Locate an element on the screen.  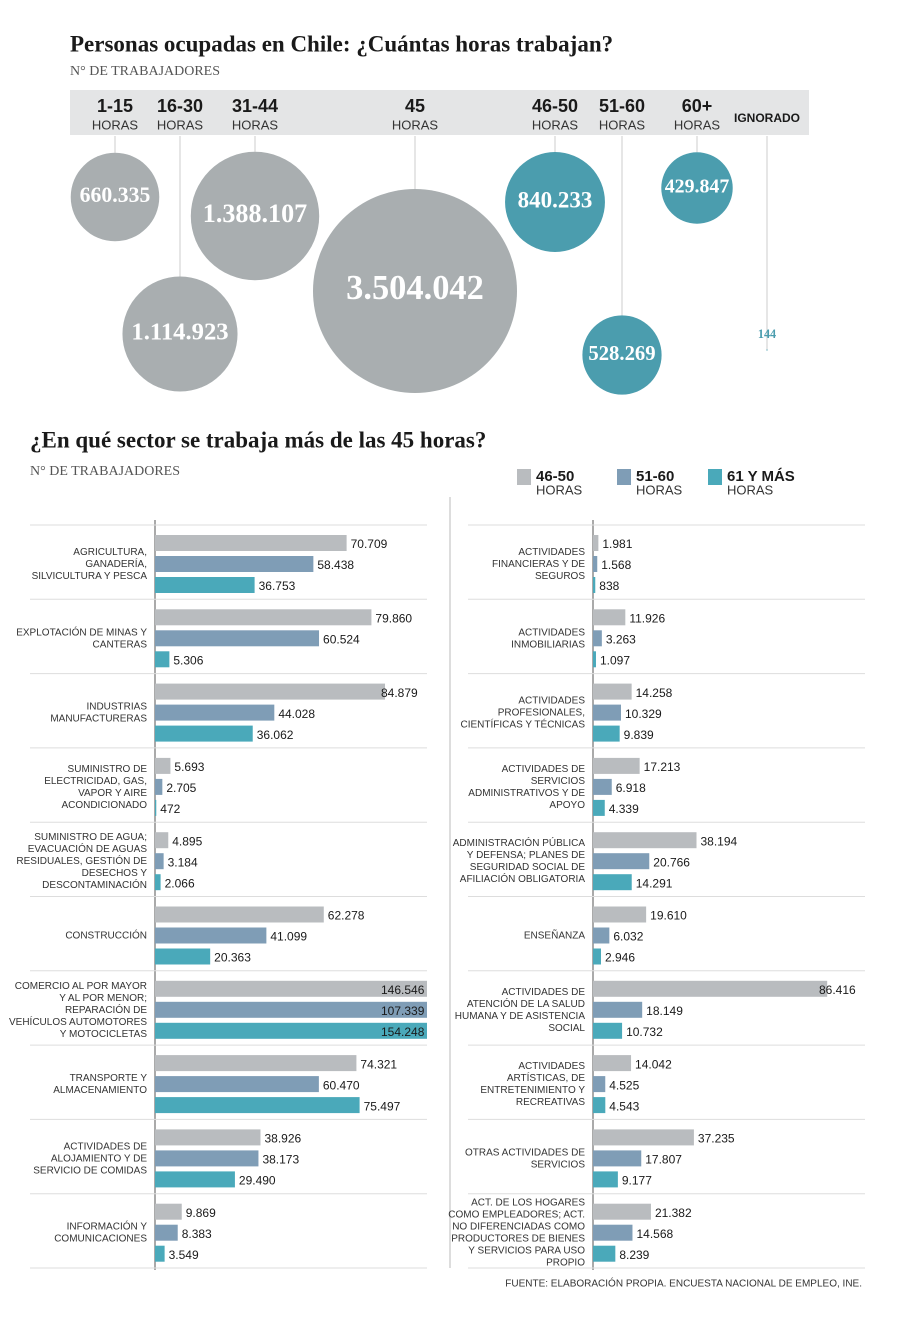
value-label: 38.926 is located at coordinates (282, 1139).